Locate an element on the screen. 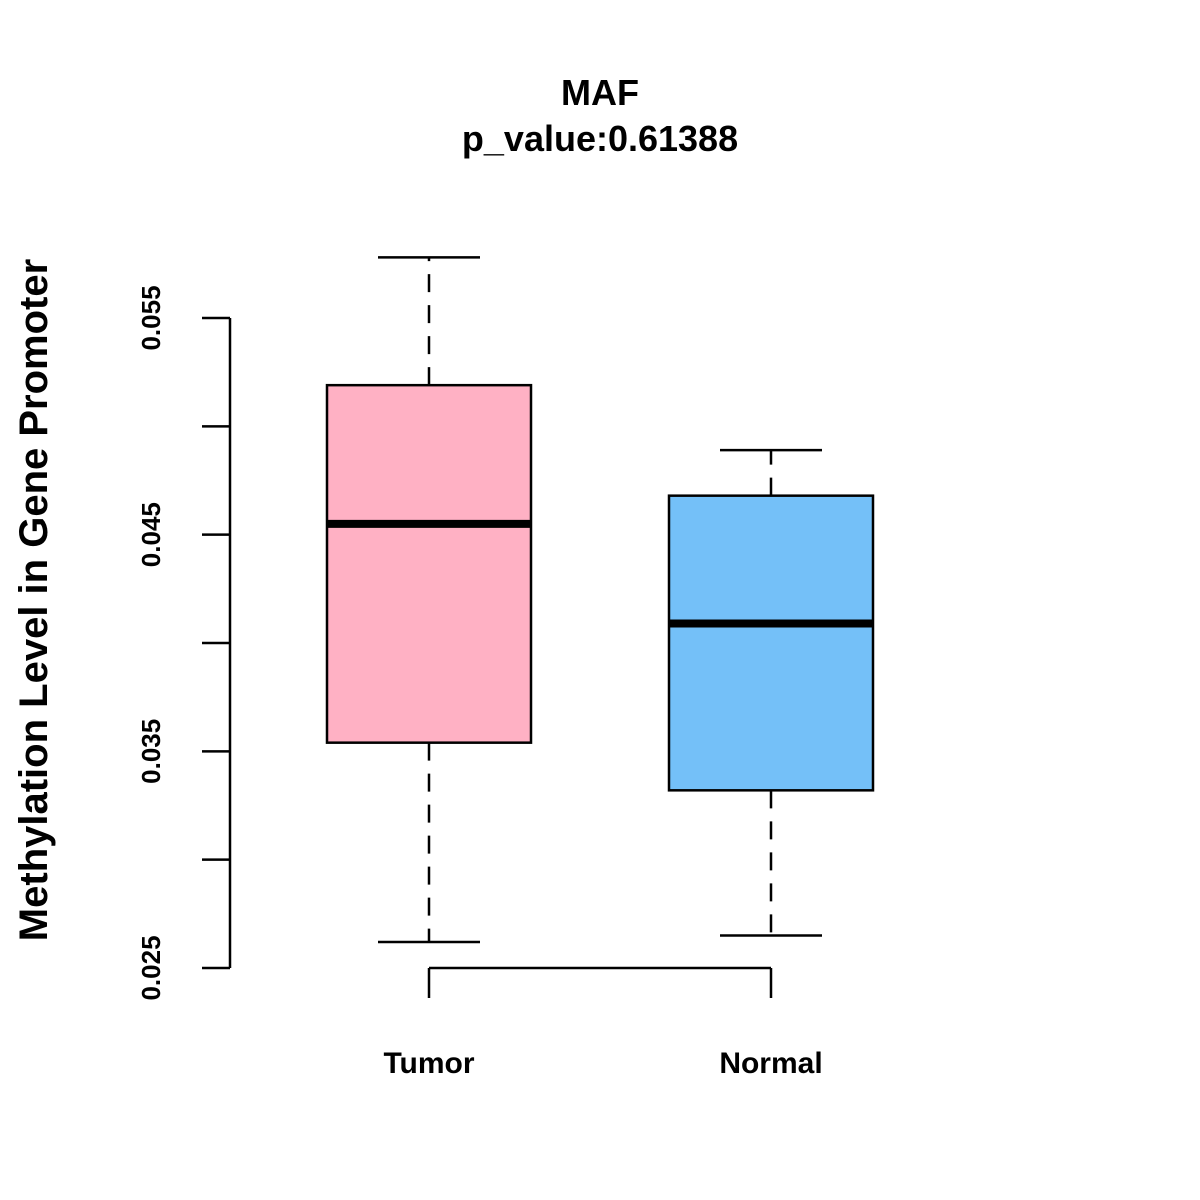 Image resolution: width=1200 pixels, height=1200 pixels. y-tick-label: 0.035 is located at coordinates (151, 751).